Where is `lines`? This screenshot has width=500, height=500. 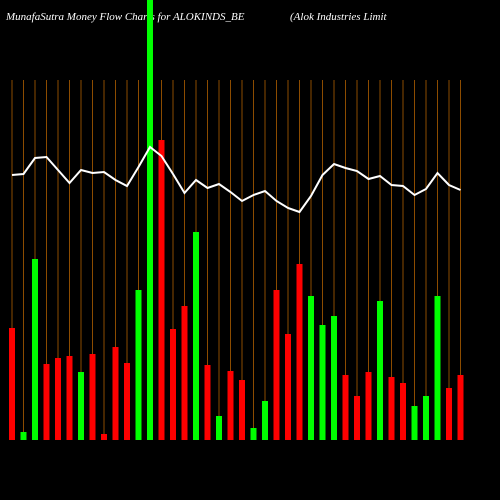 lines is located at coordinates (236, 179).